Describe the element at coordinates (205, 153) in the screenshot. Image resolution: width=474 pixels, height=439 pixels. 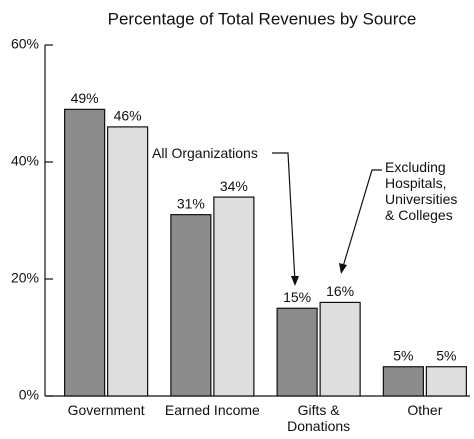
I see `legend-label: All Organizations` at that location.